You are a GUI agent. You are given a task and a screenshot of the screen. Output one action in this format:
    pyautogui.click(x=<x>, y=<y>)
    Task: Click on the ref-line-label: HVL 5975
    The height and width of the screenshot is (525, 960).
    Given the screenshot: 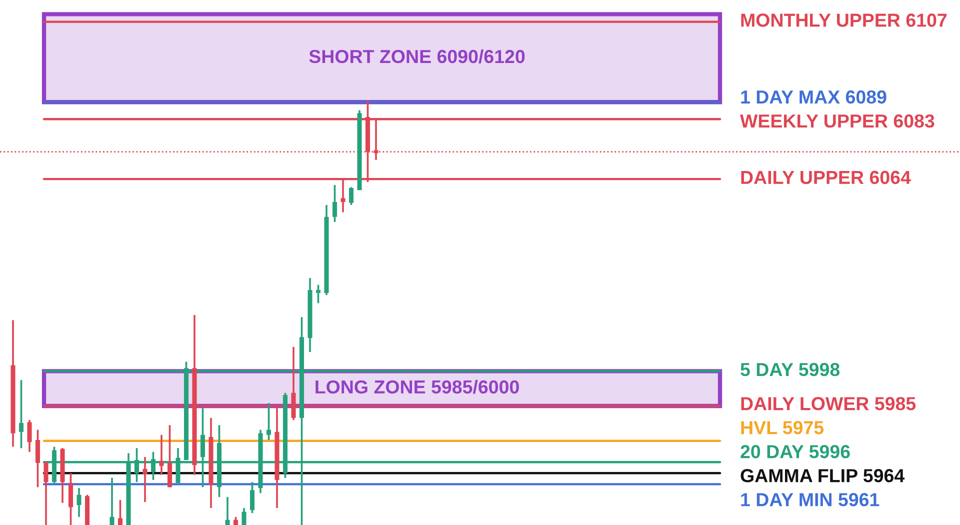 What is the action you would take?
    pyautogui.click(x=782, y=427)
    